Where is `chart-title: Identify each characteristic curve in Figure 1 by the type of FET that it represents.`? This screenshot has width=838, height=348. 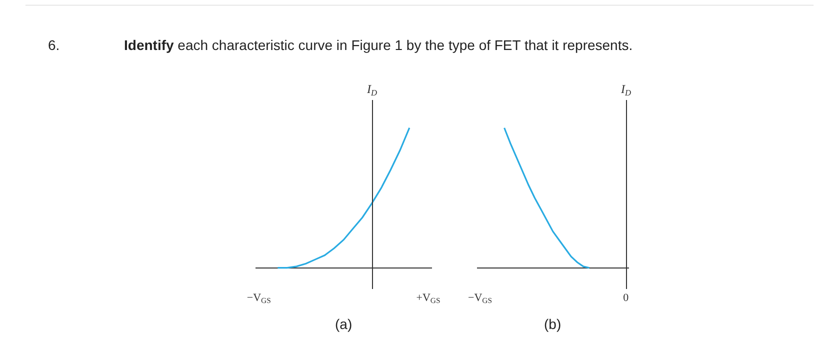
chart-title: Identify each characteristic curve in Figure 1 by the type of FET that it represents. is located at coordinates (378, 45).